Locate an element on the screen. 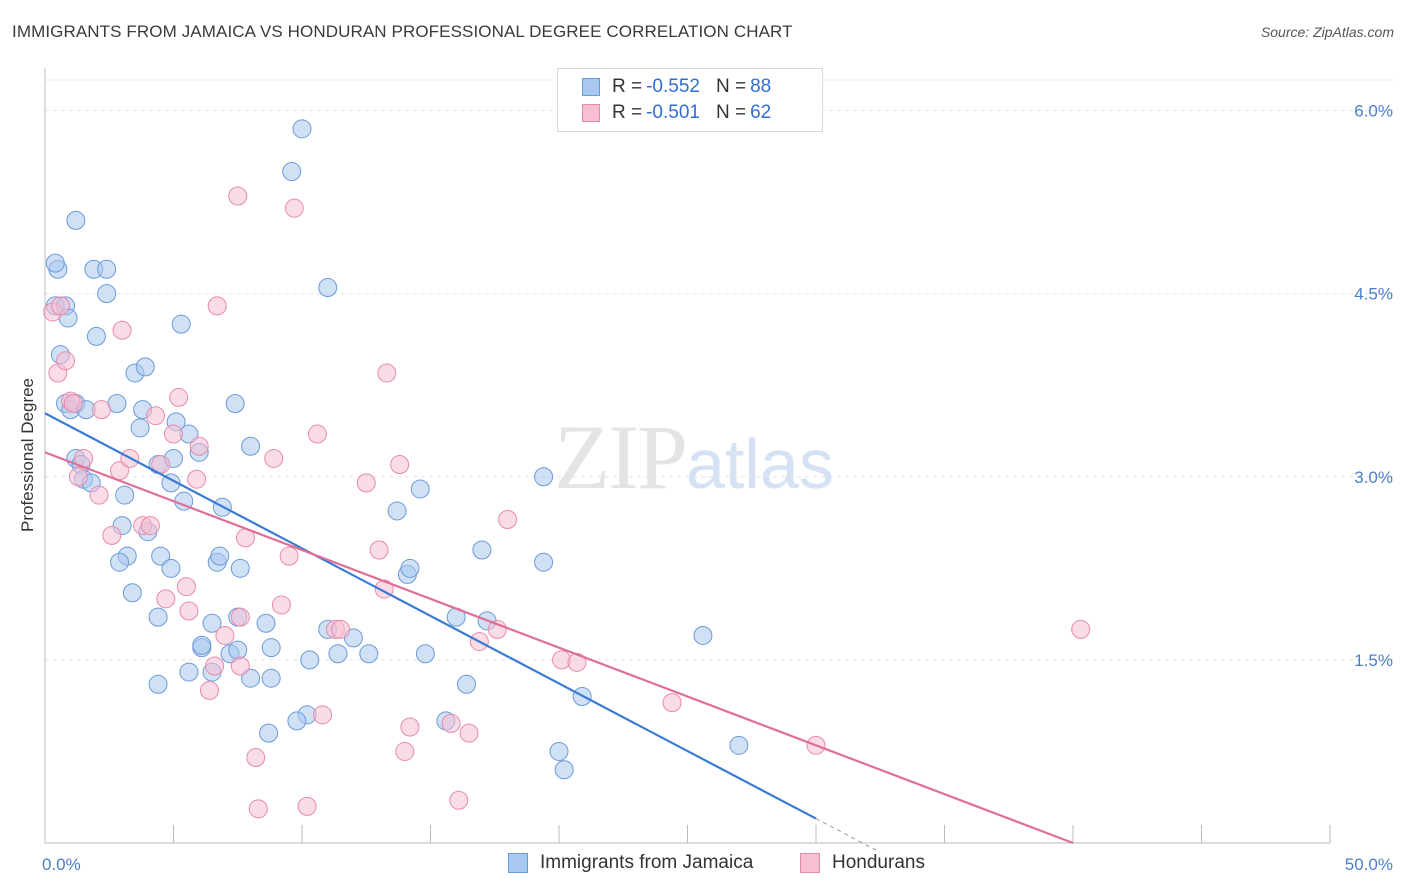  y-tick-label: 6.0% is located at coordinates (1373, 111).